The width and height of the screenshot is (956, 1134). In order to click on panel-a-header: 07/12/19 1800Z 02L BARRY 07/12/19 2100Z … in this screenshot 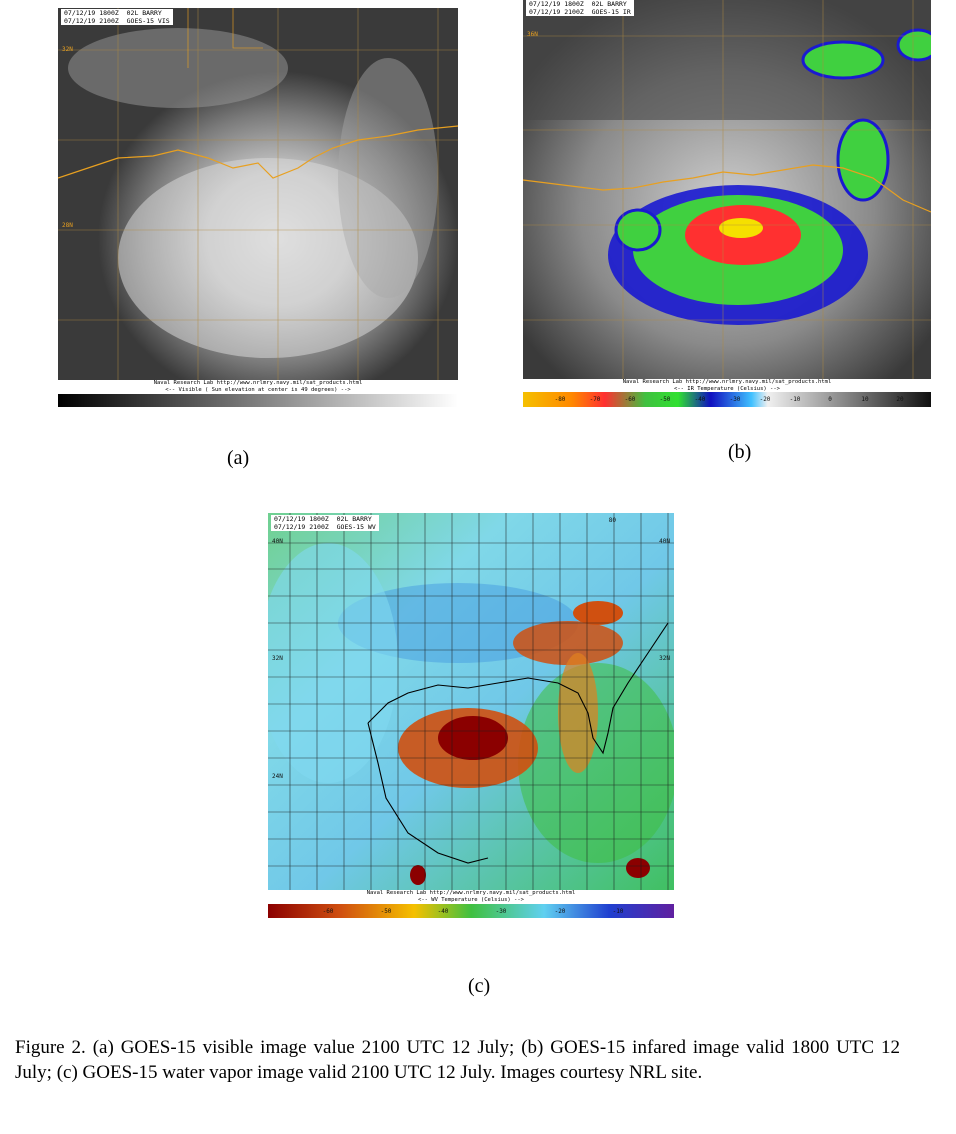, I will do `click(117, 17)`.